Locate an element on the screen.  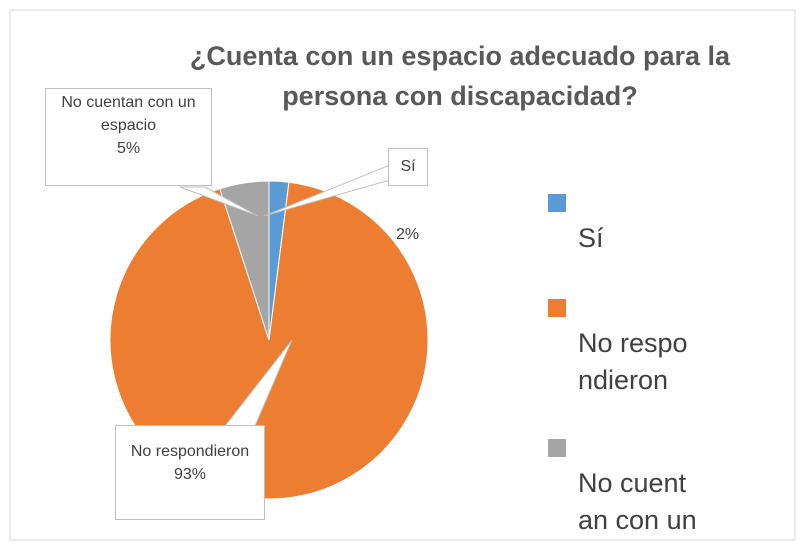
label-value: 93% is located at coordinates (190, 474).